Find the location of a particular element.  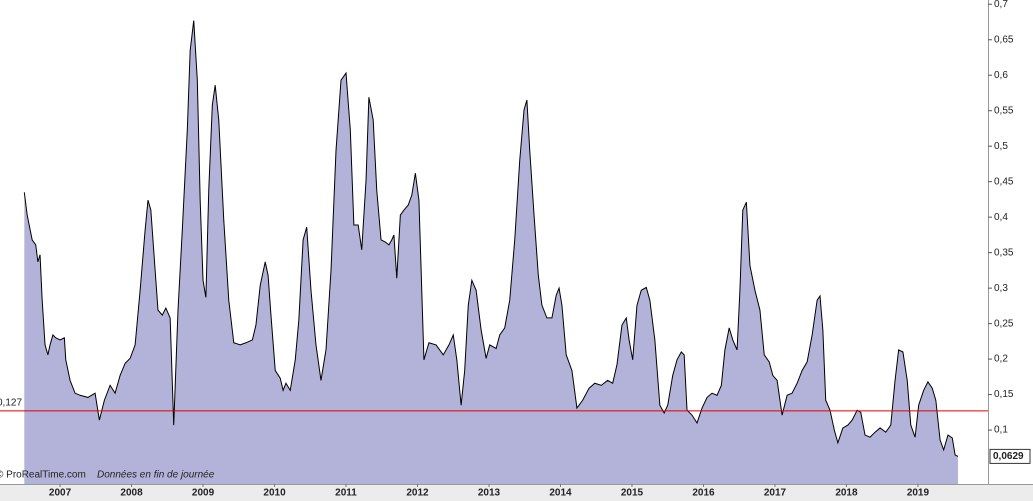

x-tick-label: 2014 is located at coordinates (560, 493).